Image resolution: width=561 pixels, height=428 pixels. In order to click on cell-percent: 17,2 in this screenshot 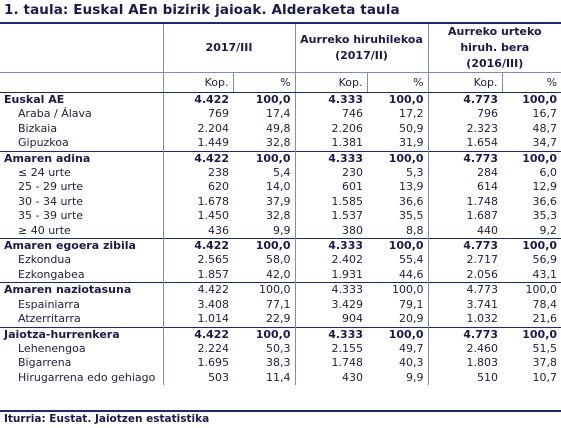, I will do `click(398, 114)`.